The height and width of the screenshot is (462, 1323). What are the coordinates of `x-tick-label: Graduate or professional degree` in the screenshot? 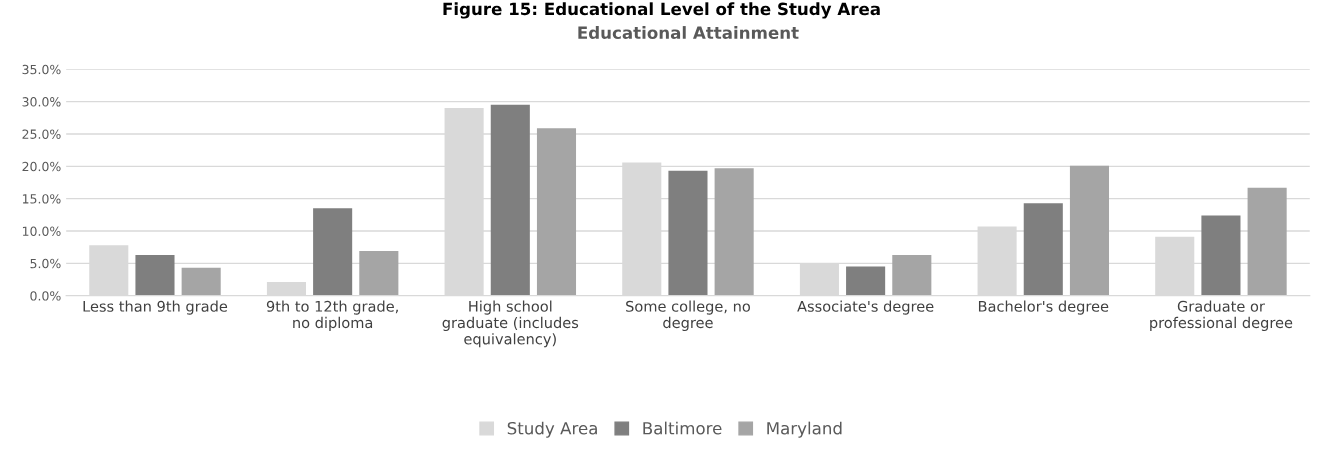 It's located at (1221, 315).